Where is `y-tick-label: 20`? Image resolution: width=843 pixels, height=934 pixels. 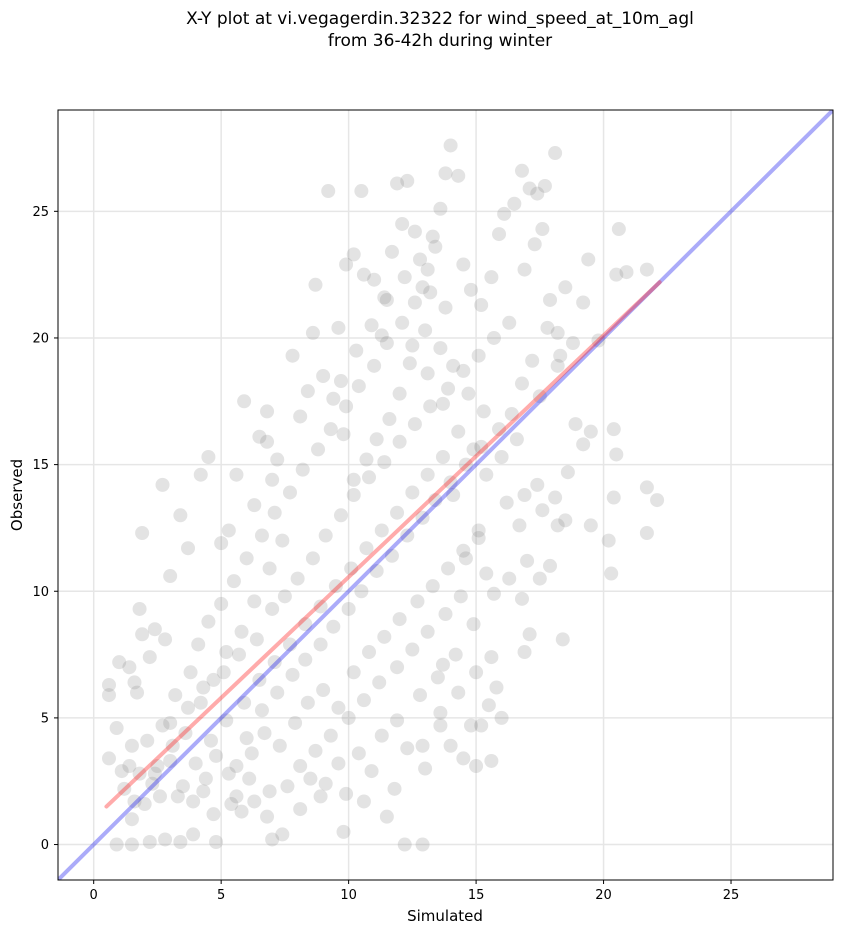
y-tick-label: 20 is located at coordinates (40, 338).